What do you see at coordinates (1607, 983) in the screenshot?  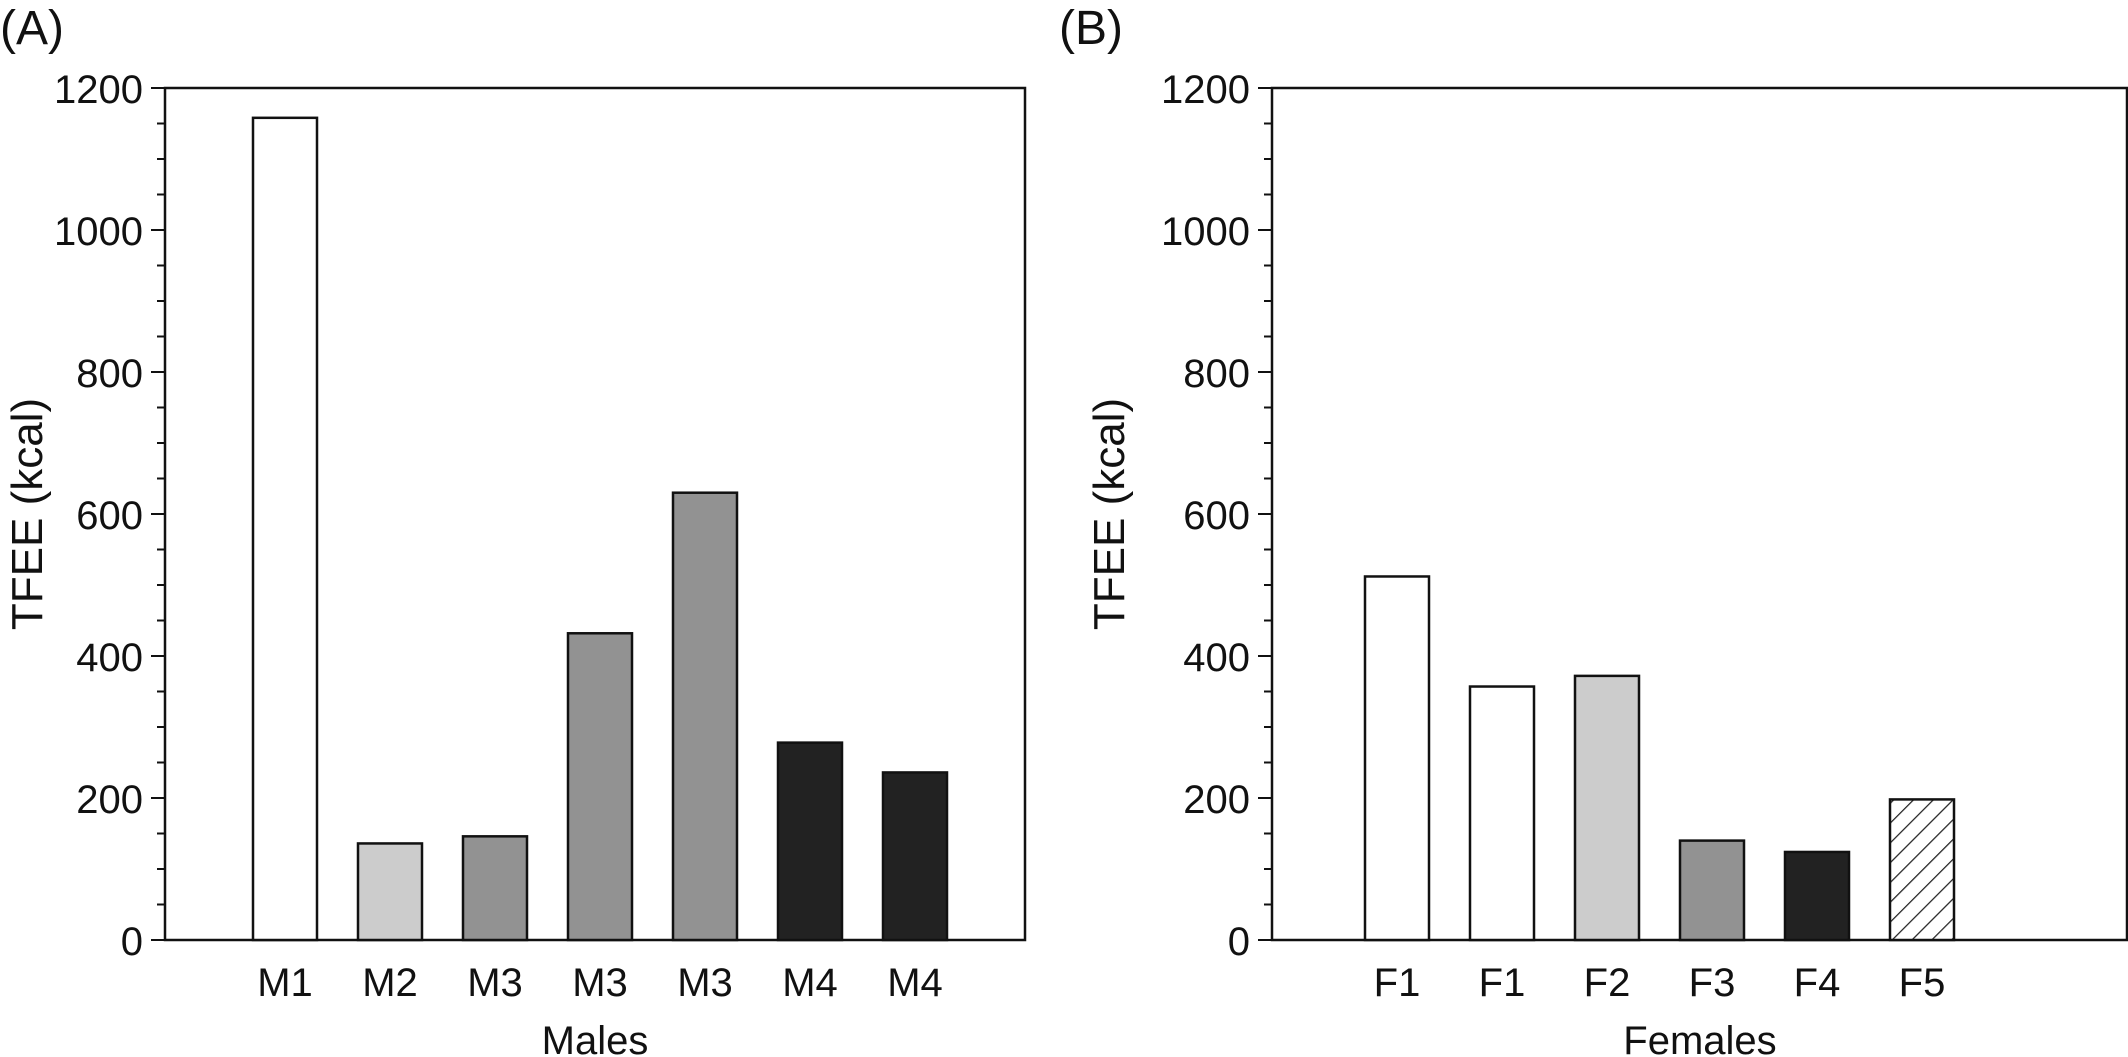 I see `x-tick-label: F2` at bounding box center [1607, 983].